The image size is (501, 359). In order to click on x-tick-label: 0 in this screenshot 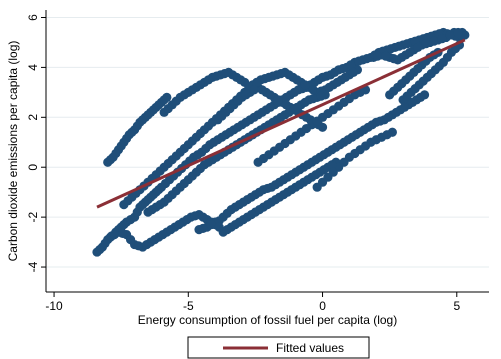, I will do `click(322, 306)`.